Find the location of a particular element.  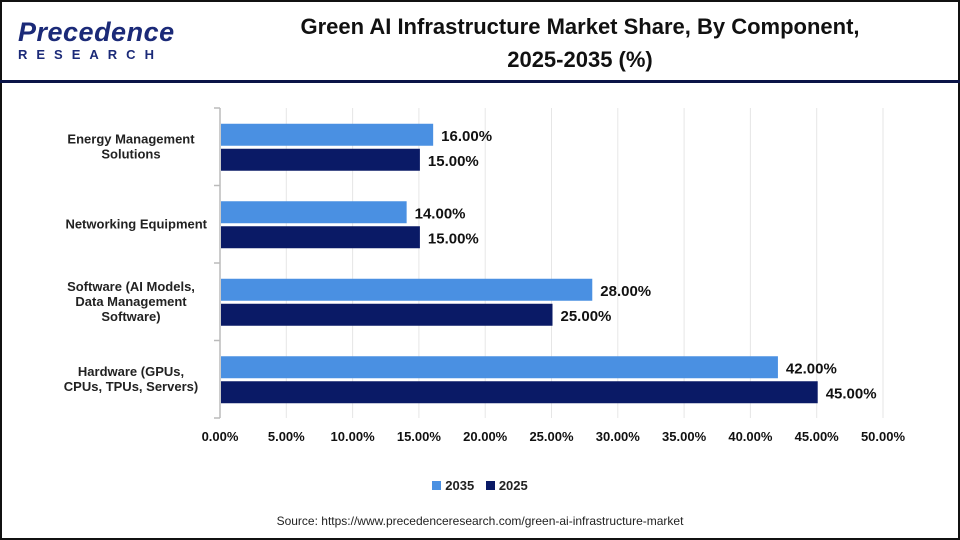

legend-label: 2035 is located at coordinates (460, 485).